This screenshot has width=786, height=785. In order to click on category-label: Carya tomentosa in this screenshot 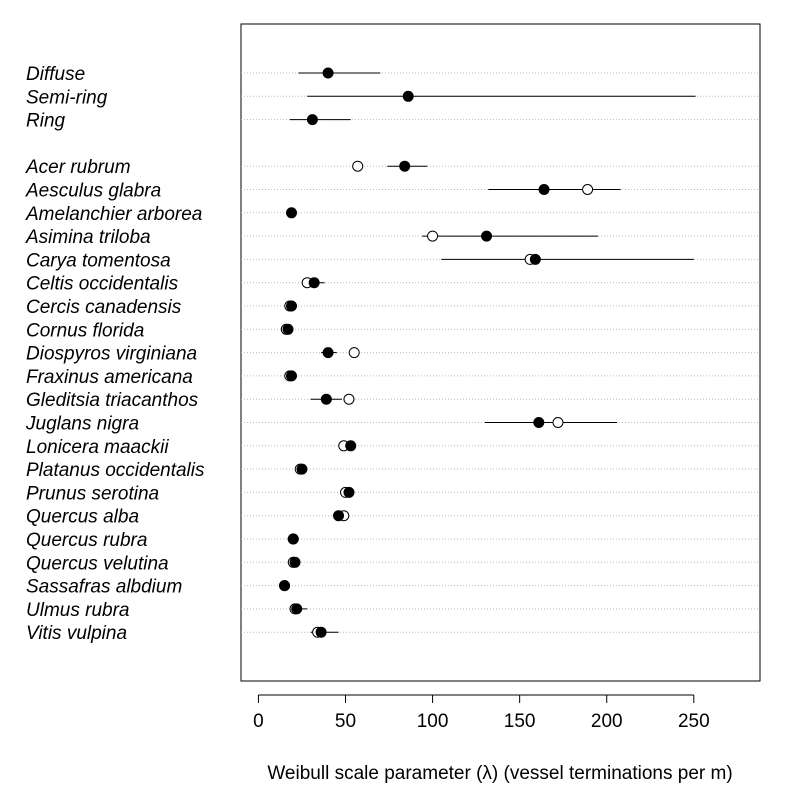, I will do `click(98, 260)`.